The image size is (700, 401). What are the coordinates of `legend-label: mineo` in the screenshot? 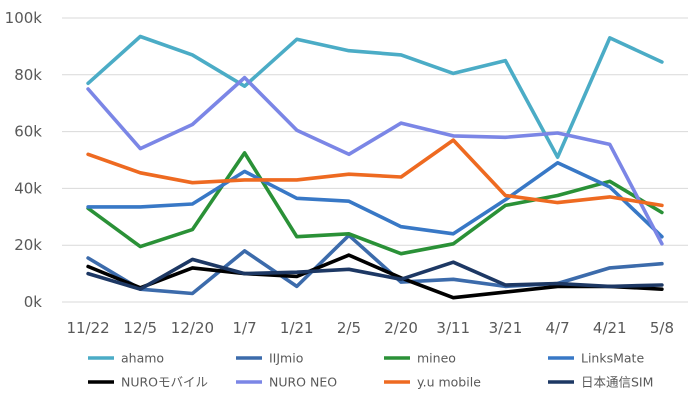 It's located at (436, 358).